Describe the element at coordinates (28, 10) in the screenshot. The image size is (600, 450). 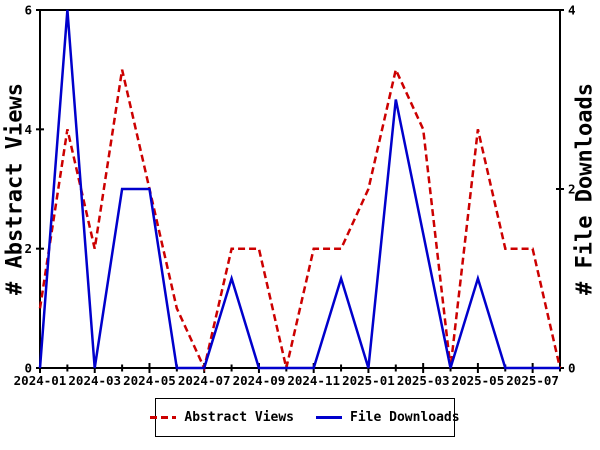
I see `y-left-tick-label: 6` at that location.